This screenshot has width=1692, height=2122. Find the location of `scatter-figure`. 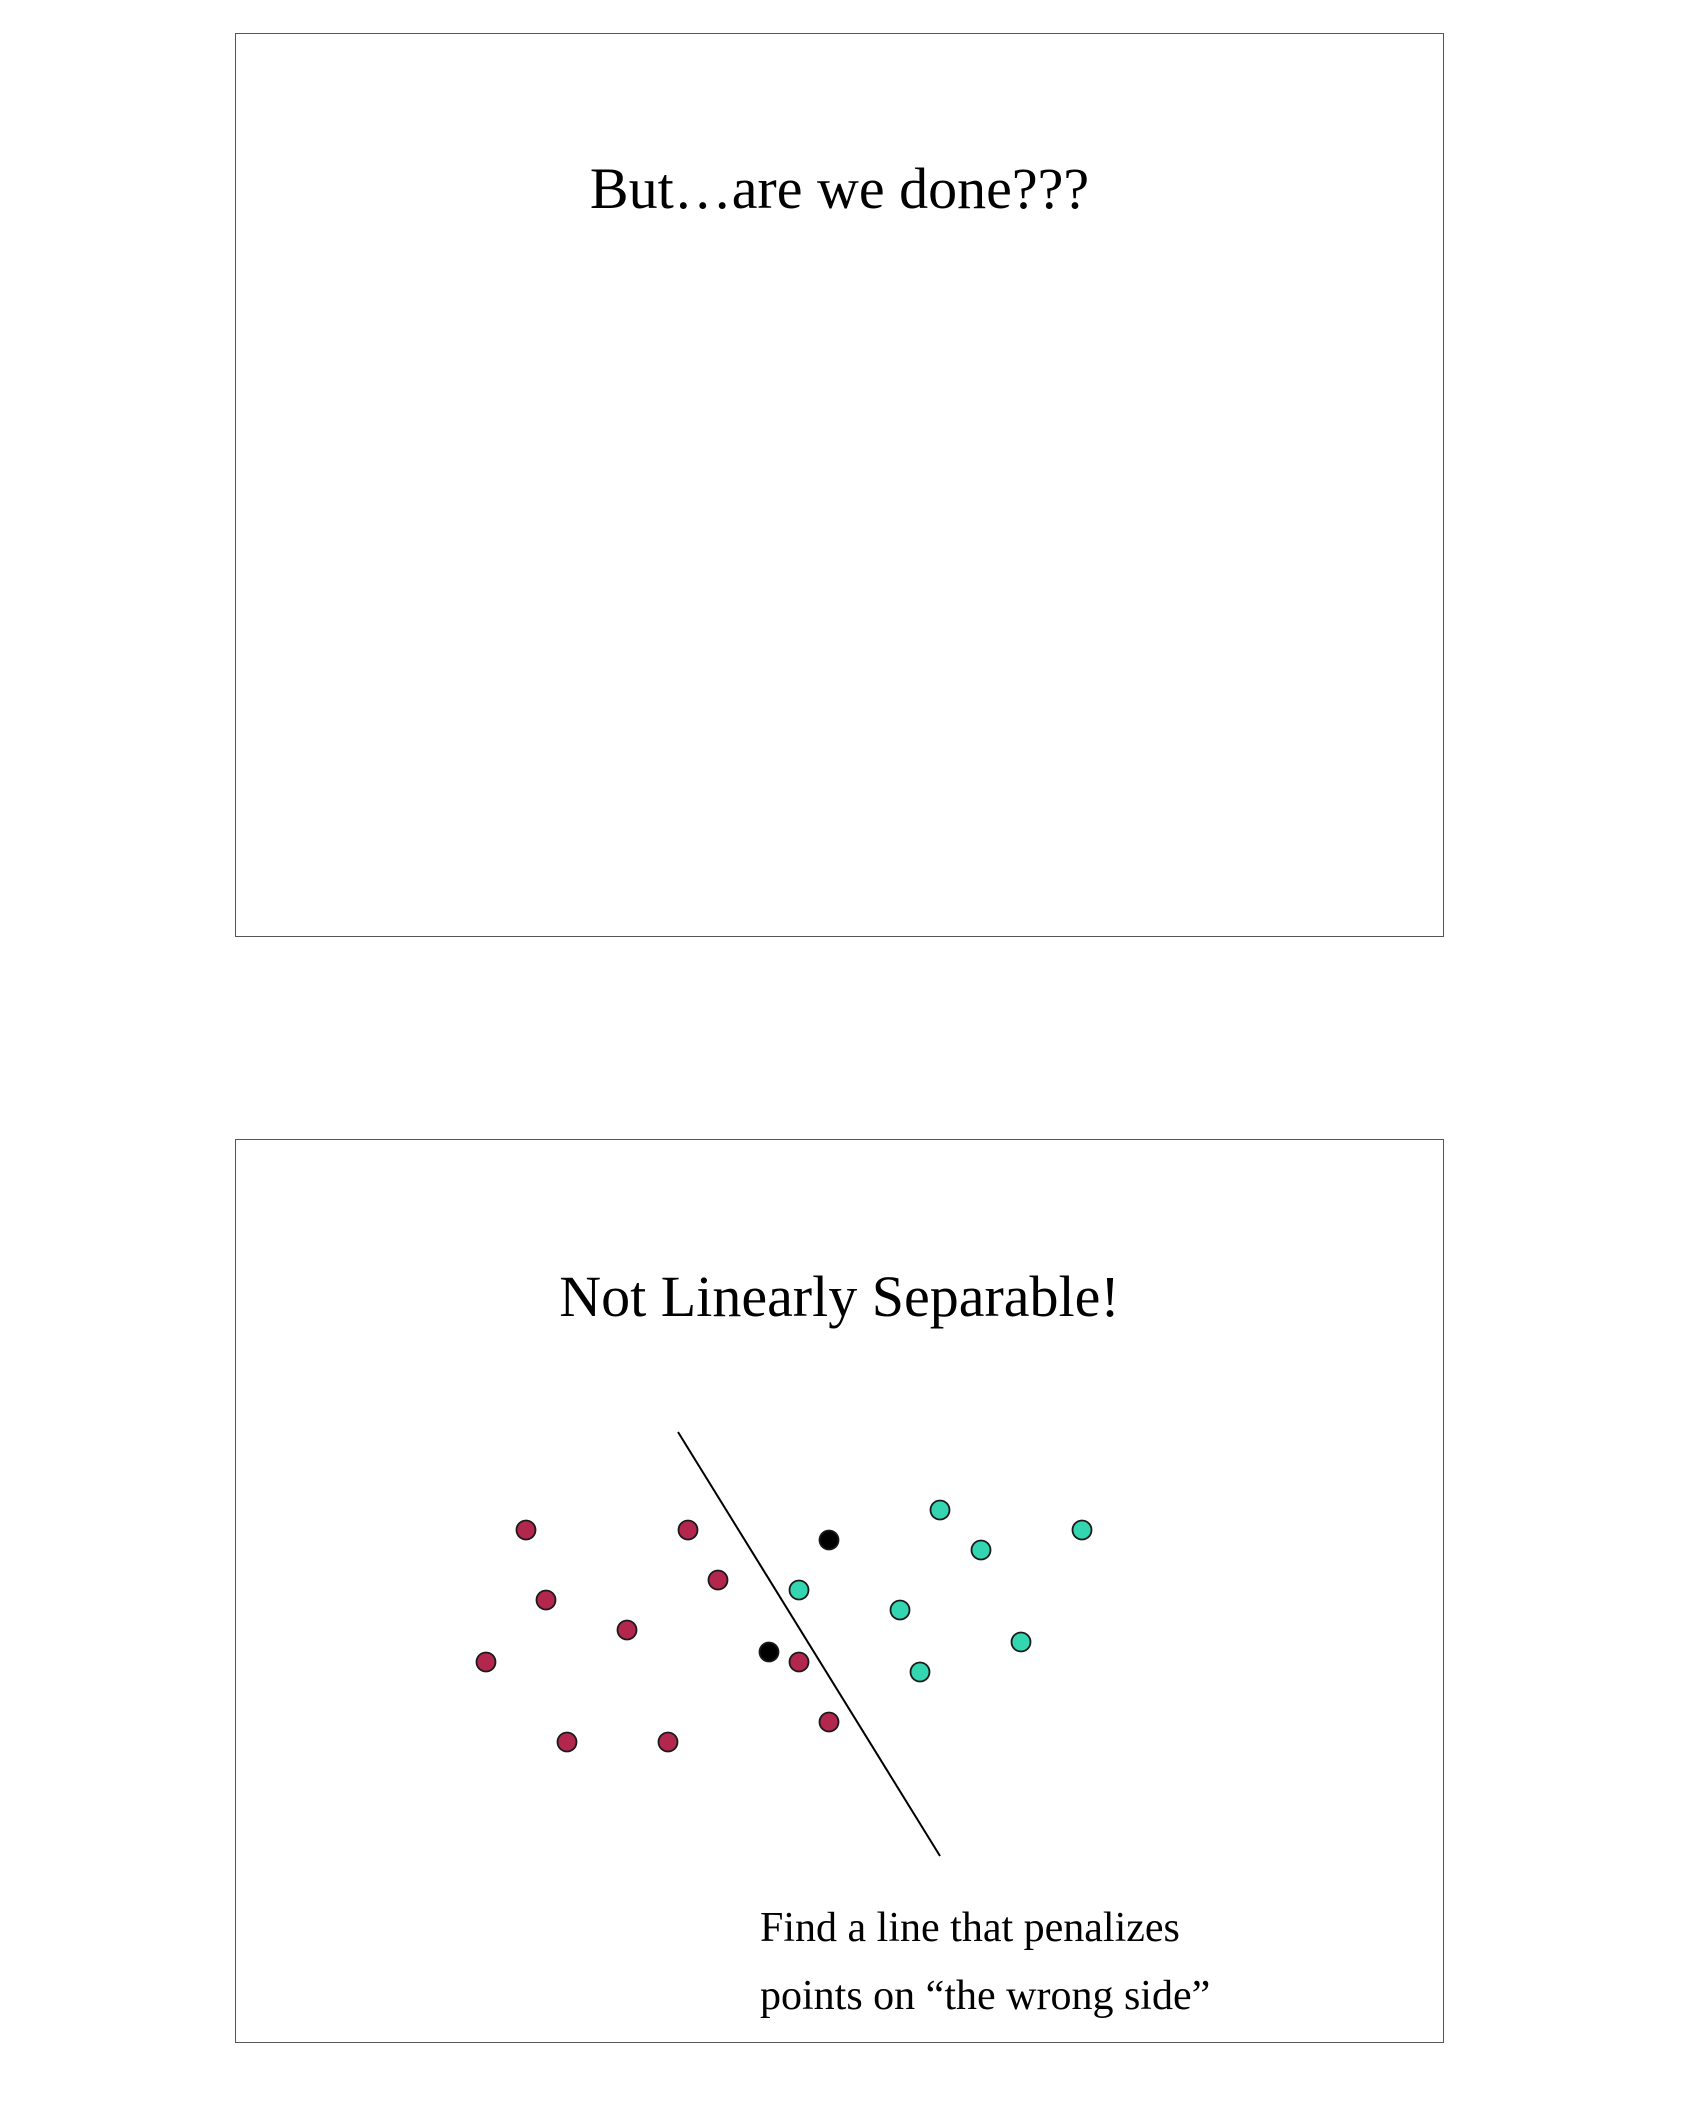

scatter-figure is located at coordinates (784, 1644).